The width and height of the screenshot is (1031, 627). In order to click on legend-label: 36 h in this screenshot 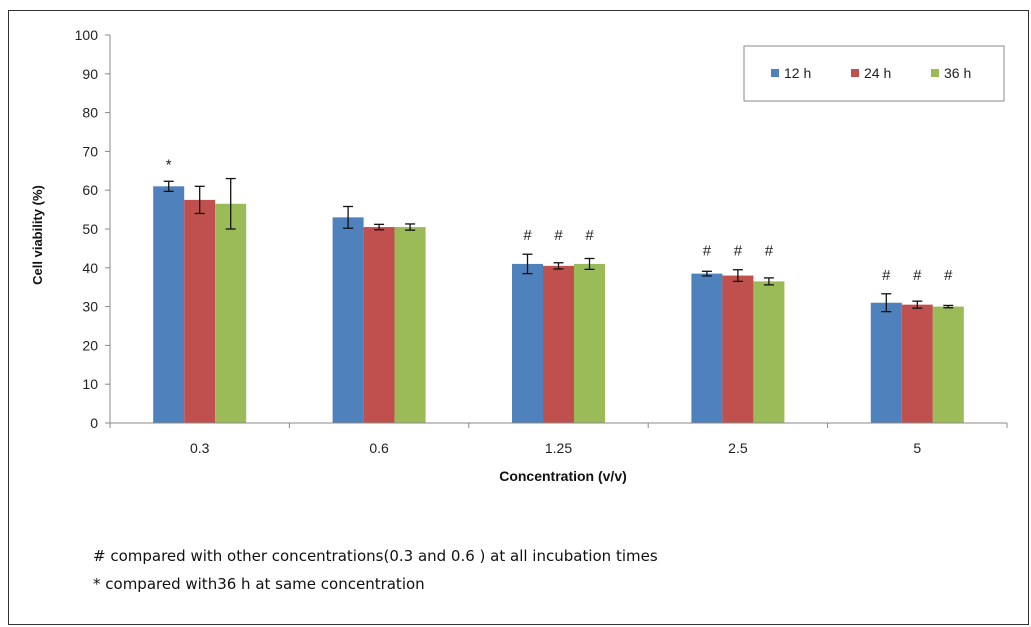, I will do `click(957, 73)`.